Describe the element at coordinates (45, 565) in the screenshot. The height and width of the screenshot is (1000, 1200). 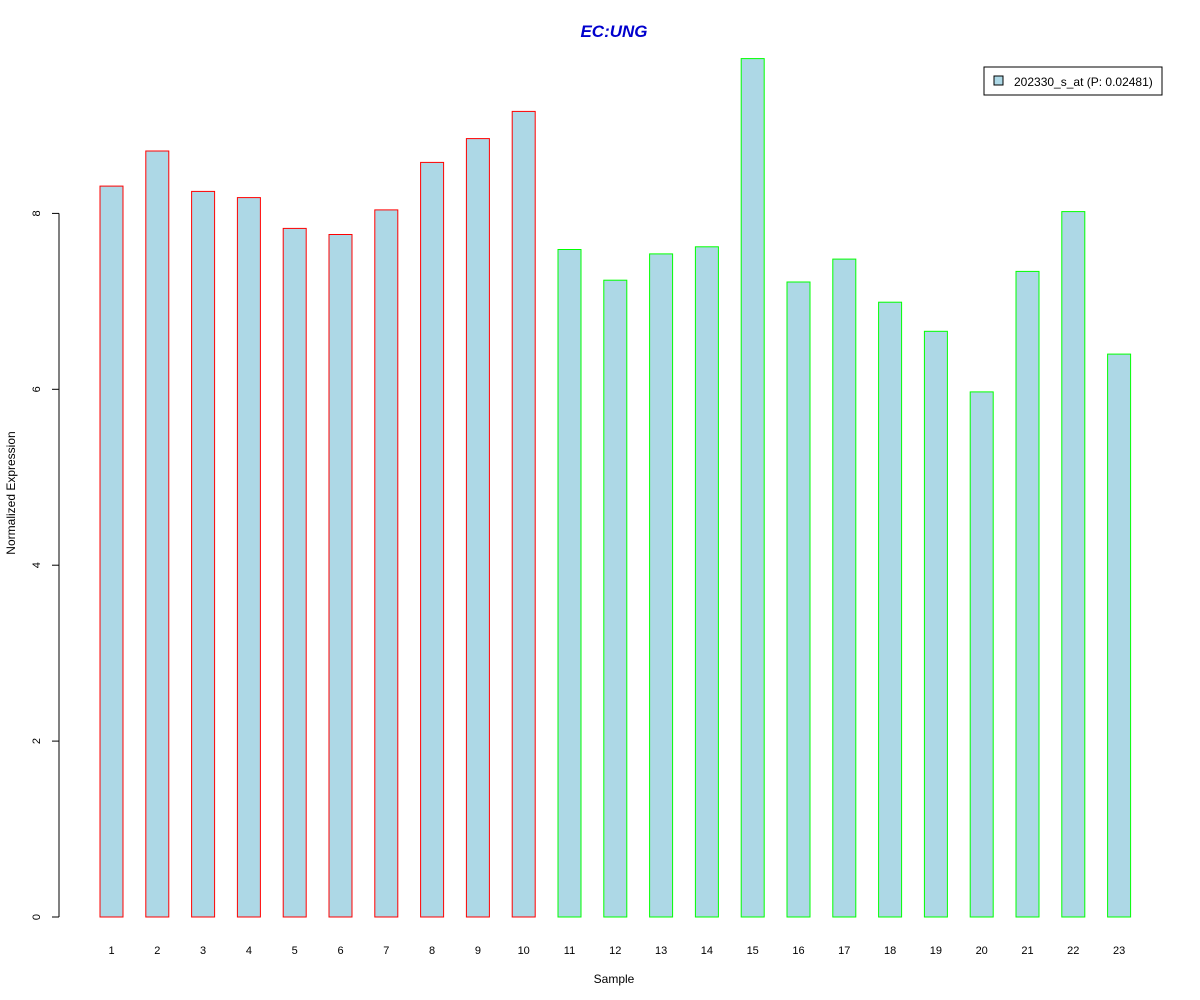
I see `y-axis: 0 2 4 6 8` at that location.